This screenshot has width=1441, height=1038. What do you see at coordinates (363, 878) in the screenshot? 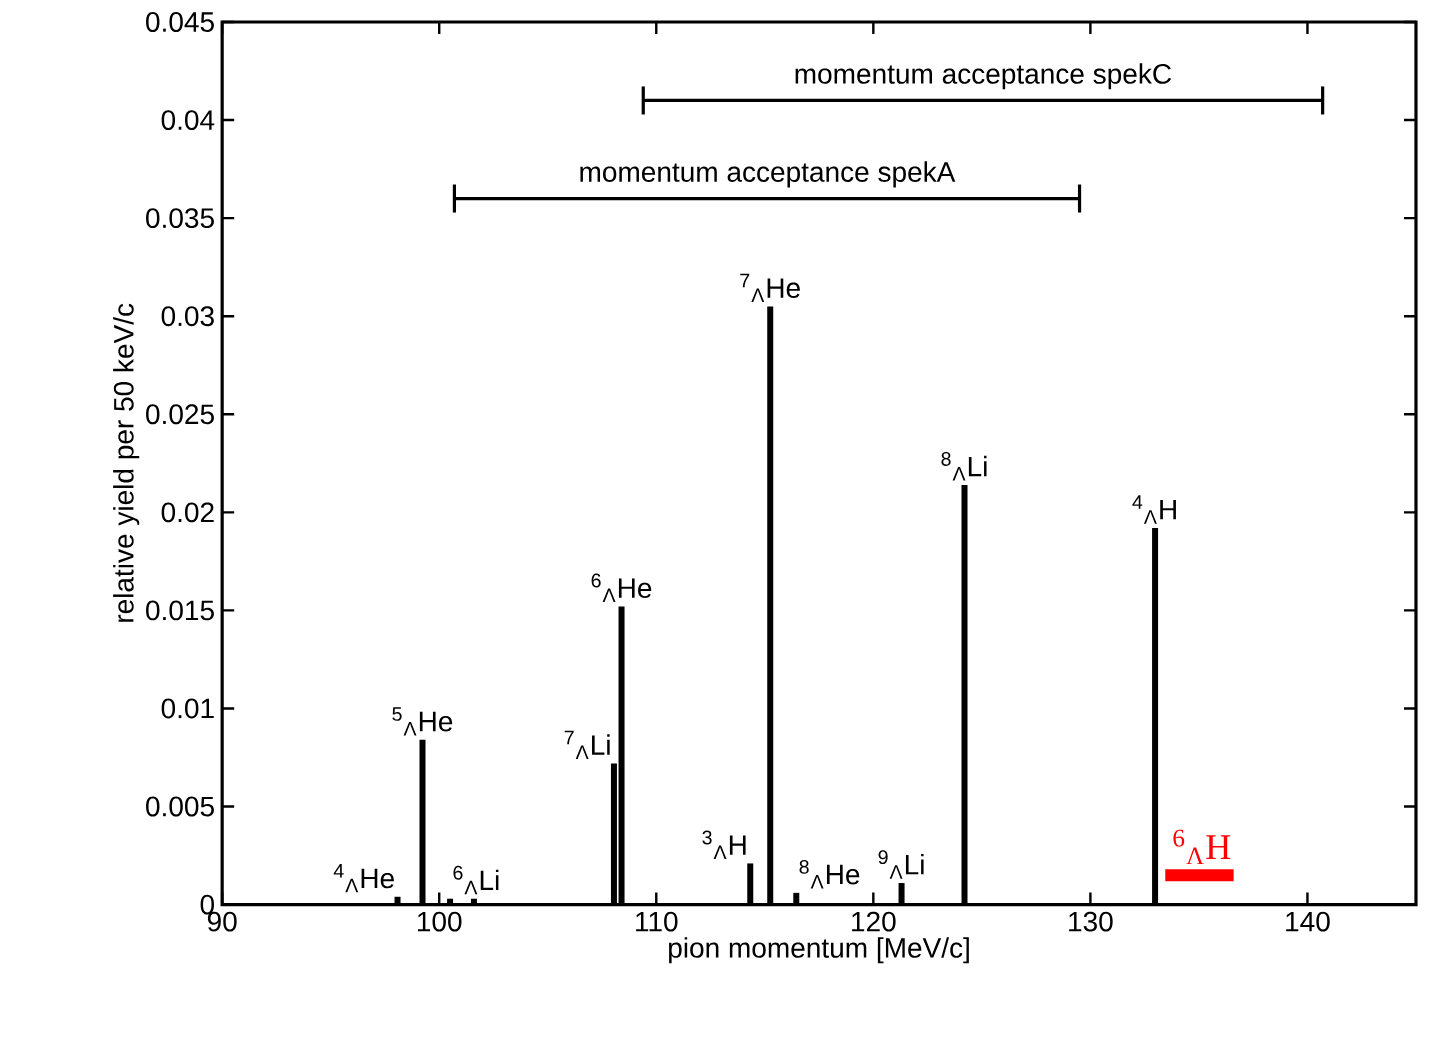
I see `annotation: 4$_{Λ}$He` at bounding box center [363, 878].